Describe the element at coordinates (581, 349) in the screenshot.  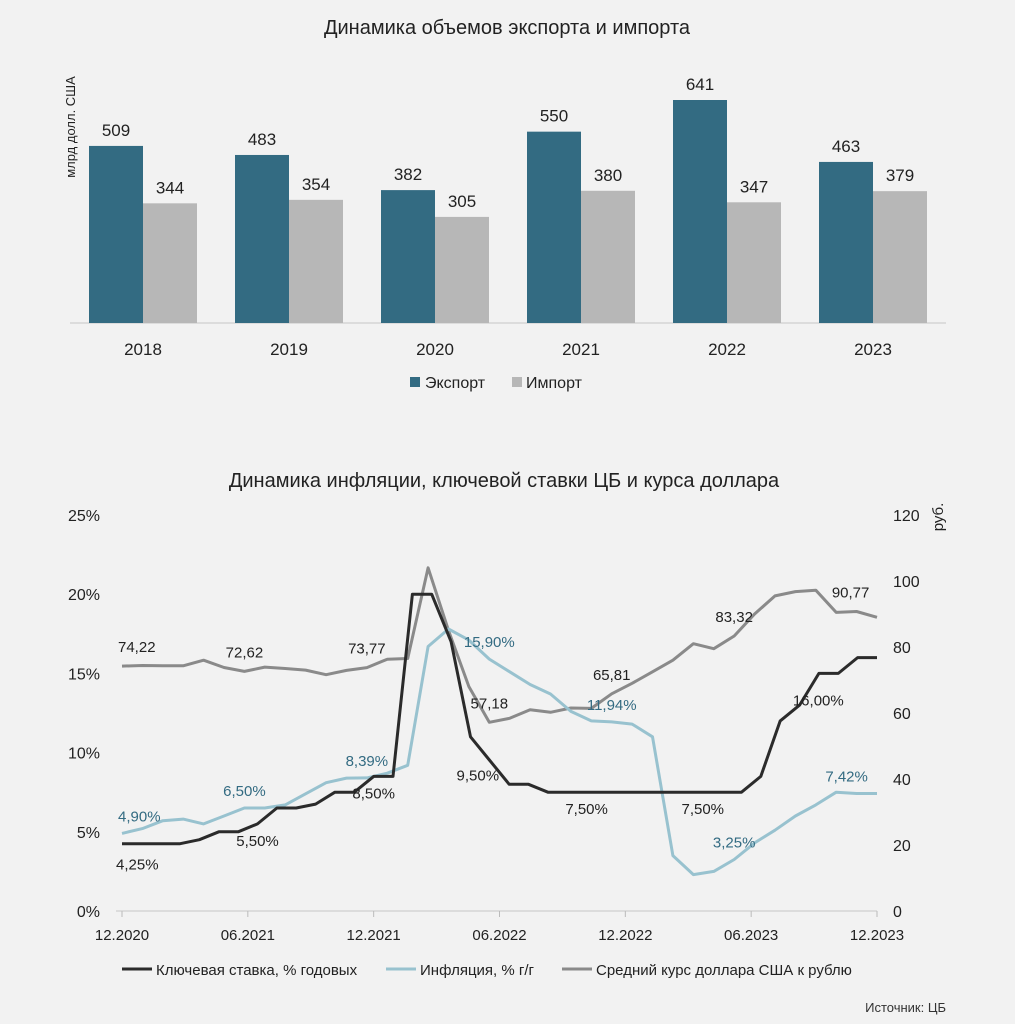
I see `bar-category-2021: 2021` at that location.